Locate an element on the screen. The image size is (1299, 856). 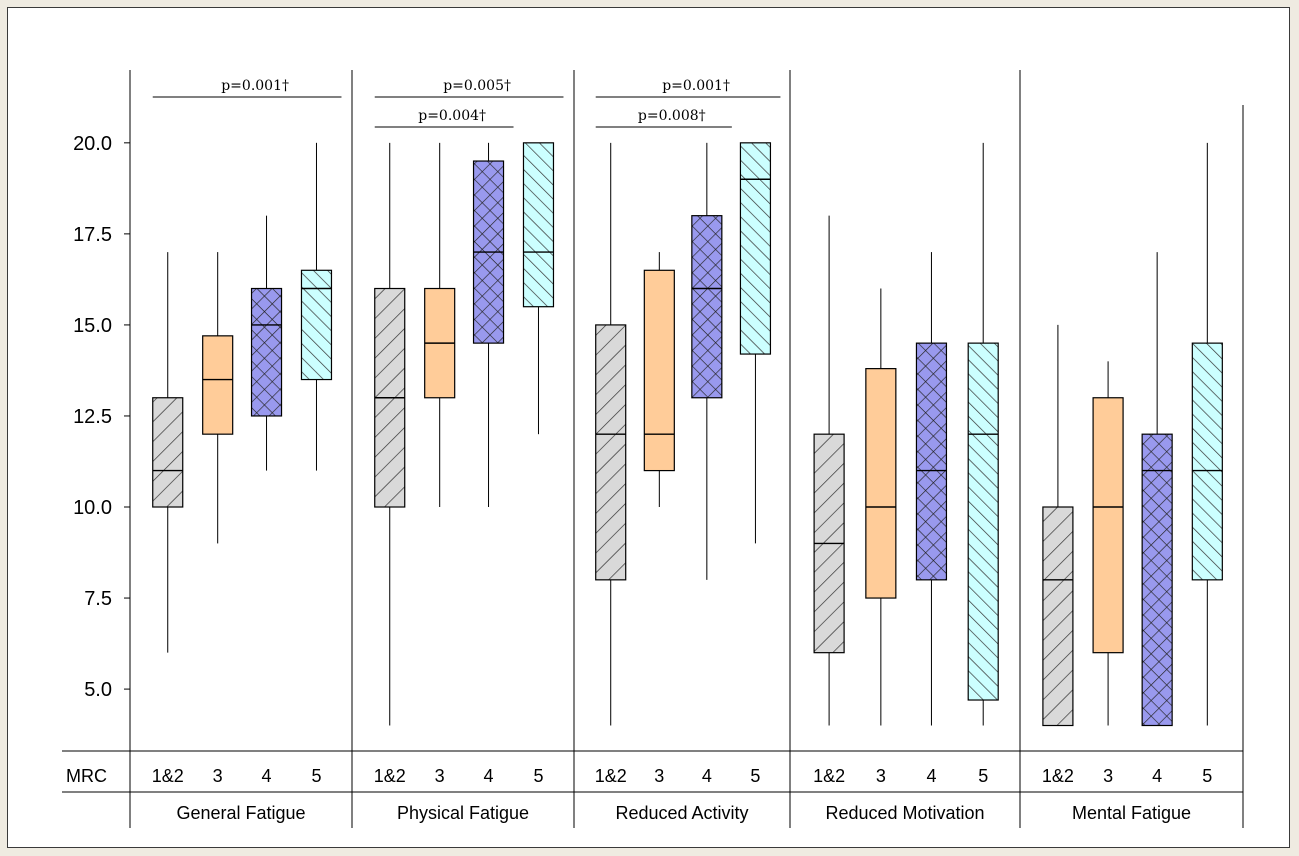
group-label: Reduced Motivation is located at coordinates (904, 813).